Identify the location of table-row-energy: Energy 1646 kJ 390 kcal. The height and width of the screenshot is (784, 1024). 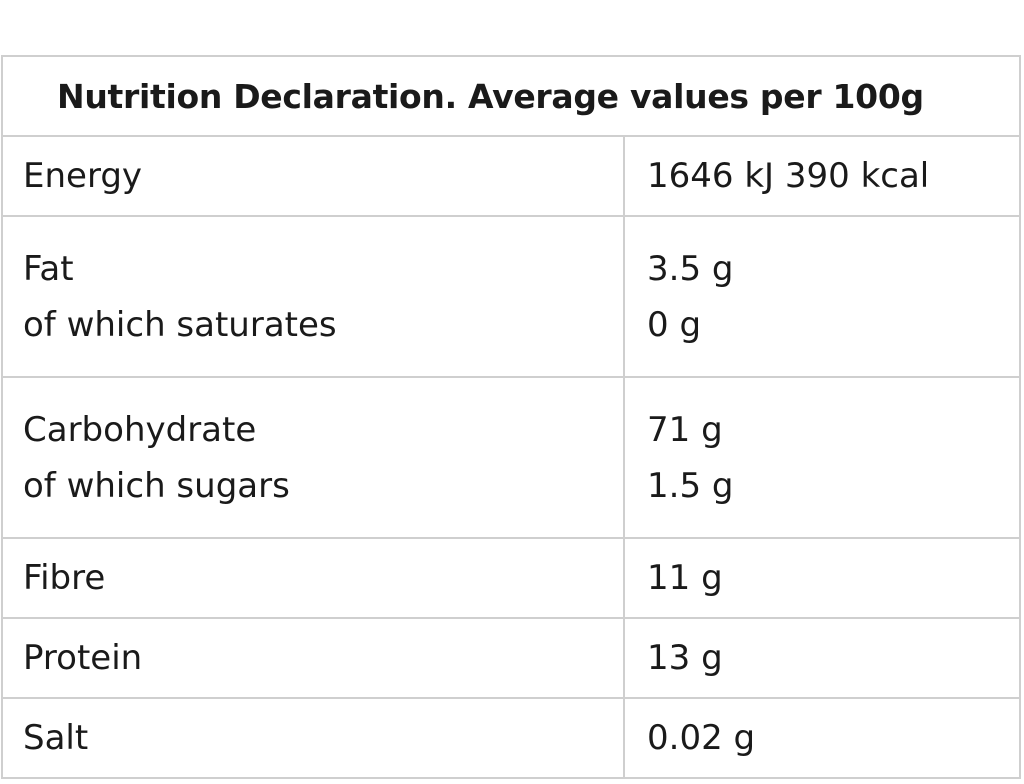
(512, 177).